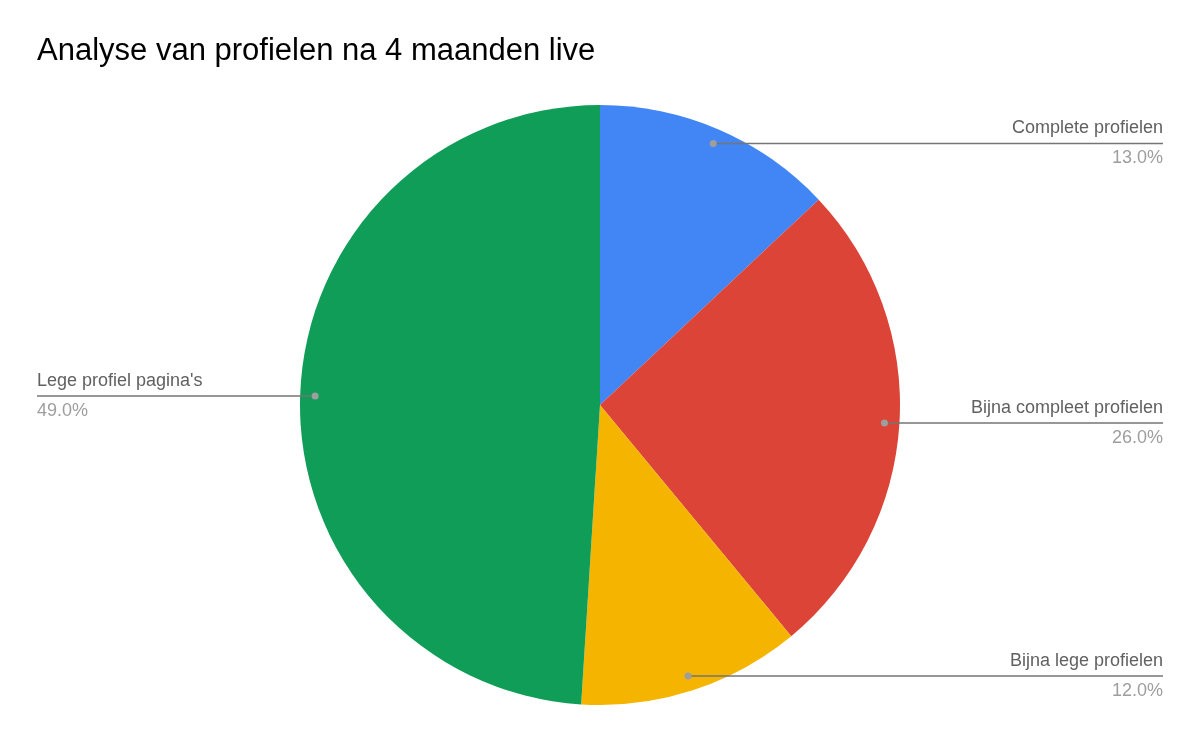  I want to click on chart-title: Analyse van profielen na 4 maanden live, so click(316, 49).